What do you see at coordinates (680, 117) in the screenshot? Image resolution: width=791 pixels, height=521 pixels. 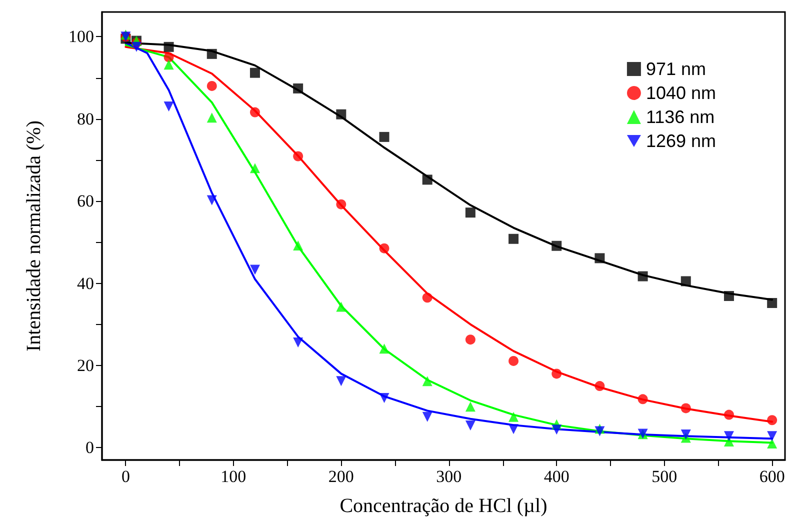 I see `legend-label: 1136 nm` at bounding box center [680, 117].